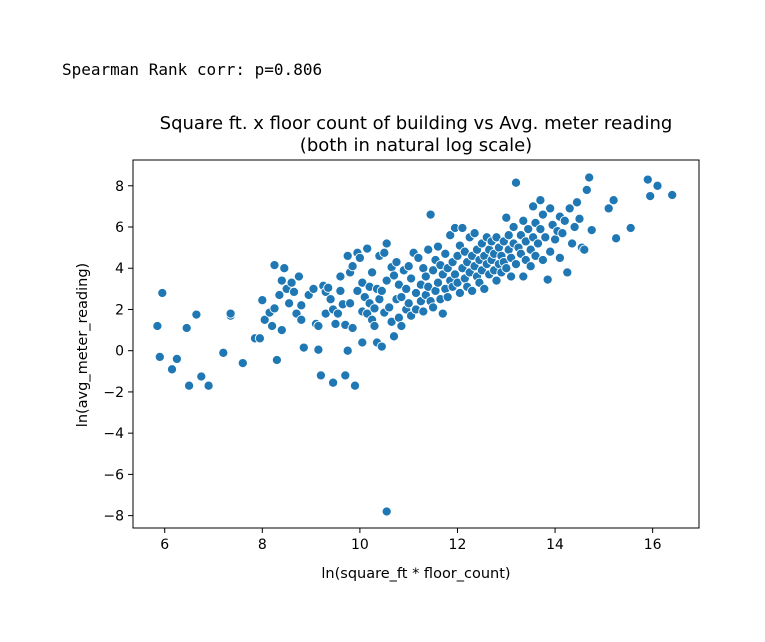  What do you see at coordinates (164, 545) in the screenshot?
I see `x-tick-label: 6` at bounding box center [164, 545].